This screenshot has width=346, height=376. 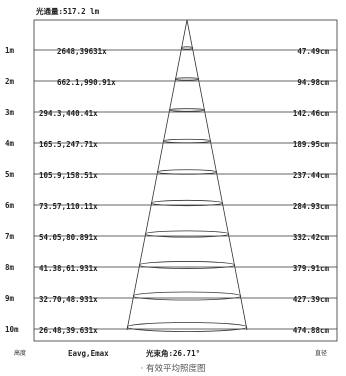 What do you see at coordinates (311, 299) in the screenshot?
I see `spot-diameter-value: 427.39cm` at bounding box center [311, 299].